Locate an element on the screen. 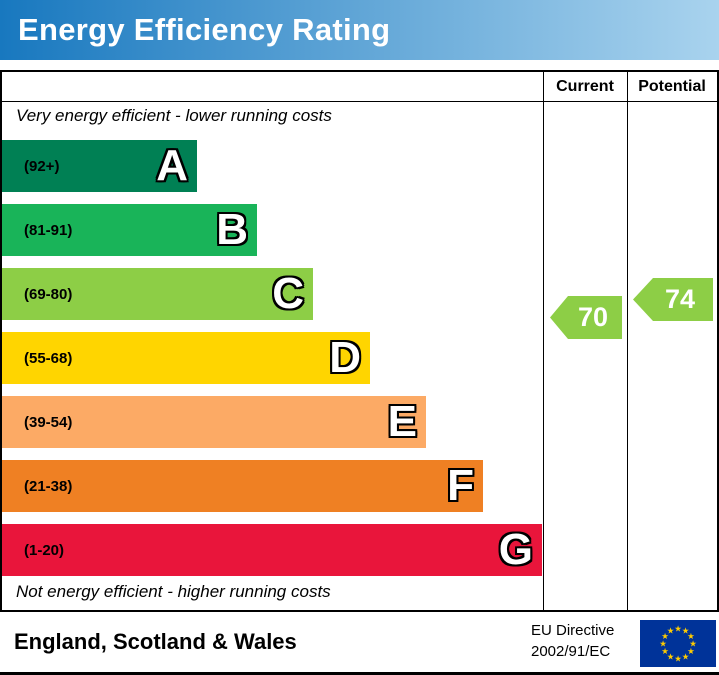  potential-rating-value: 74 is located at coordinates (680, 299).